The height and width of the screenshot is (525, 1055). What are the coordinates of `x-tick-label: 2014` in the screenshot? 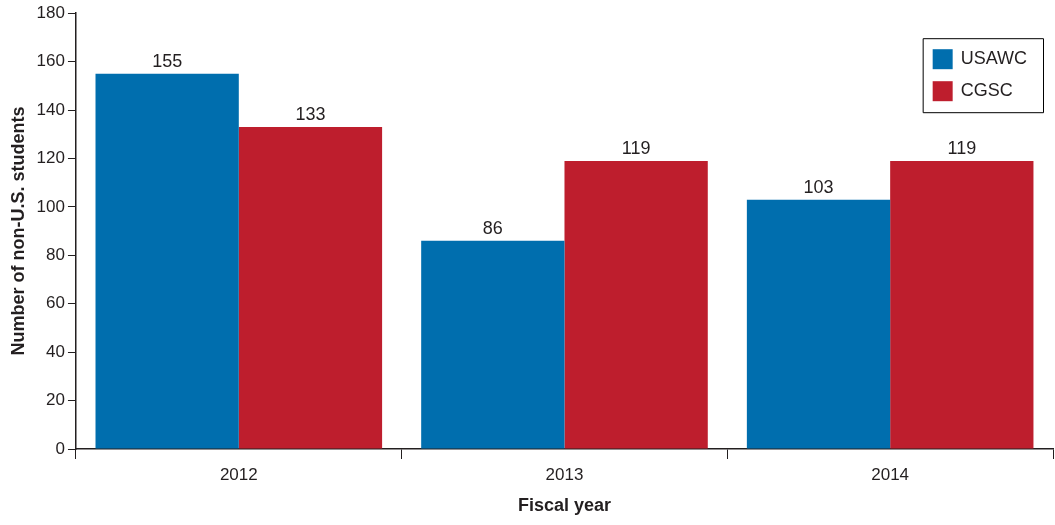 It's located at (890, 474).